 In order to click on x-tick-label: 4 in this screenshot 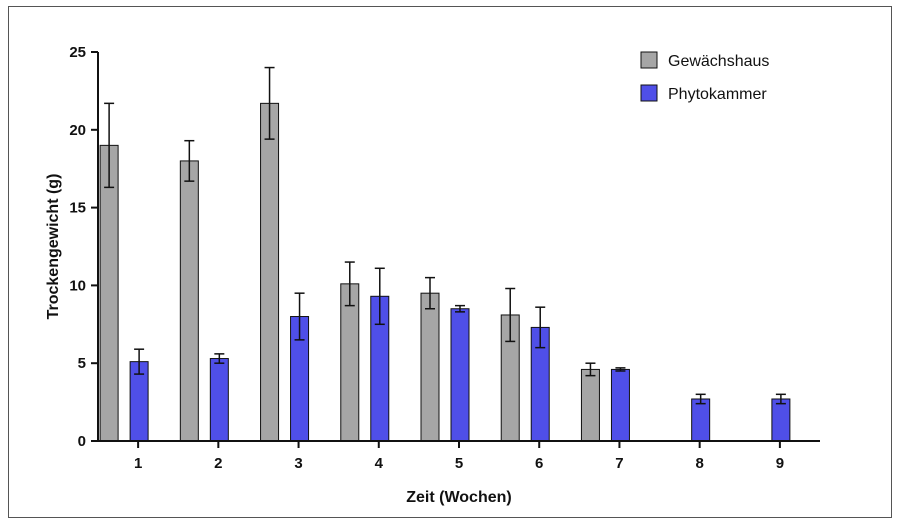, I will do `click(379, 463)`.